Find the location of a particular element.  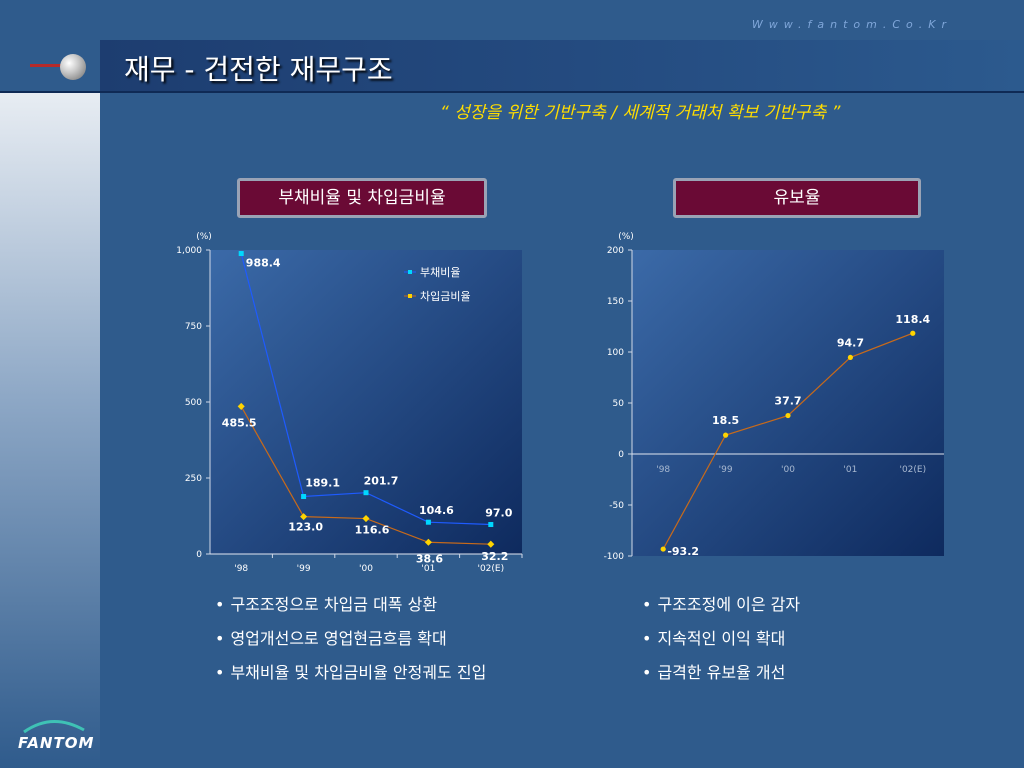

legend-label: 부채비율 is located at coordinates (440, 272).